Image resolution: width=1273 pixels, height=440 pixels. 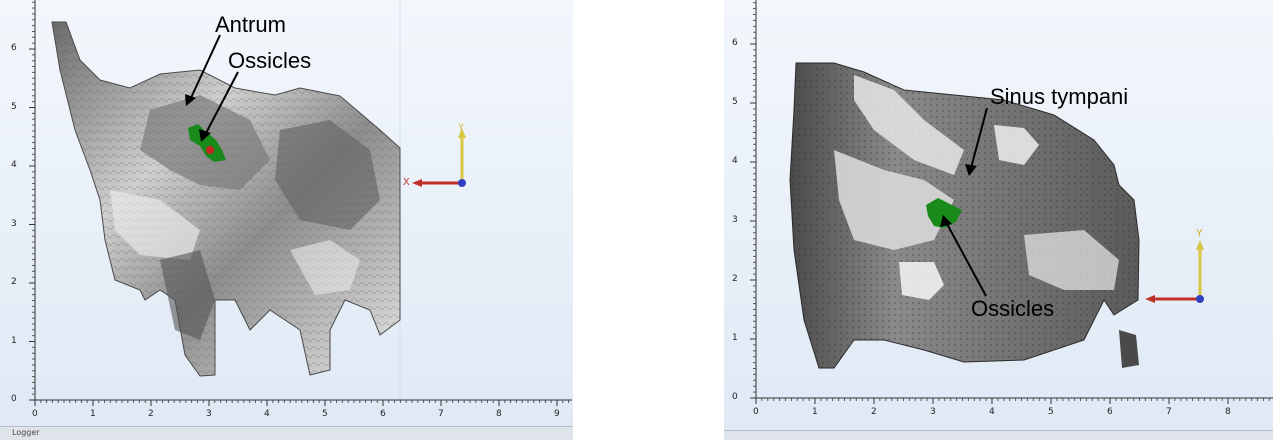 I want to click on axis-triad-icon-right, so click(x=1174, y=271).